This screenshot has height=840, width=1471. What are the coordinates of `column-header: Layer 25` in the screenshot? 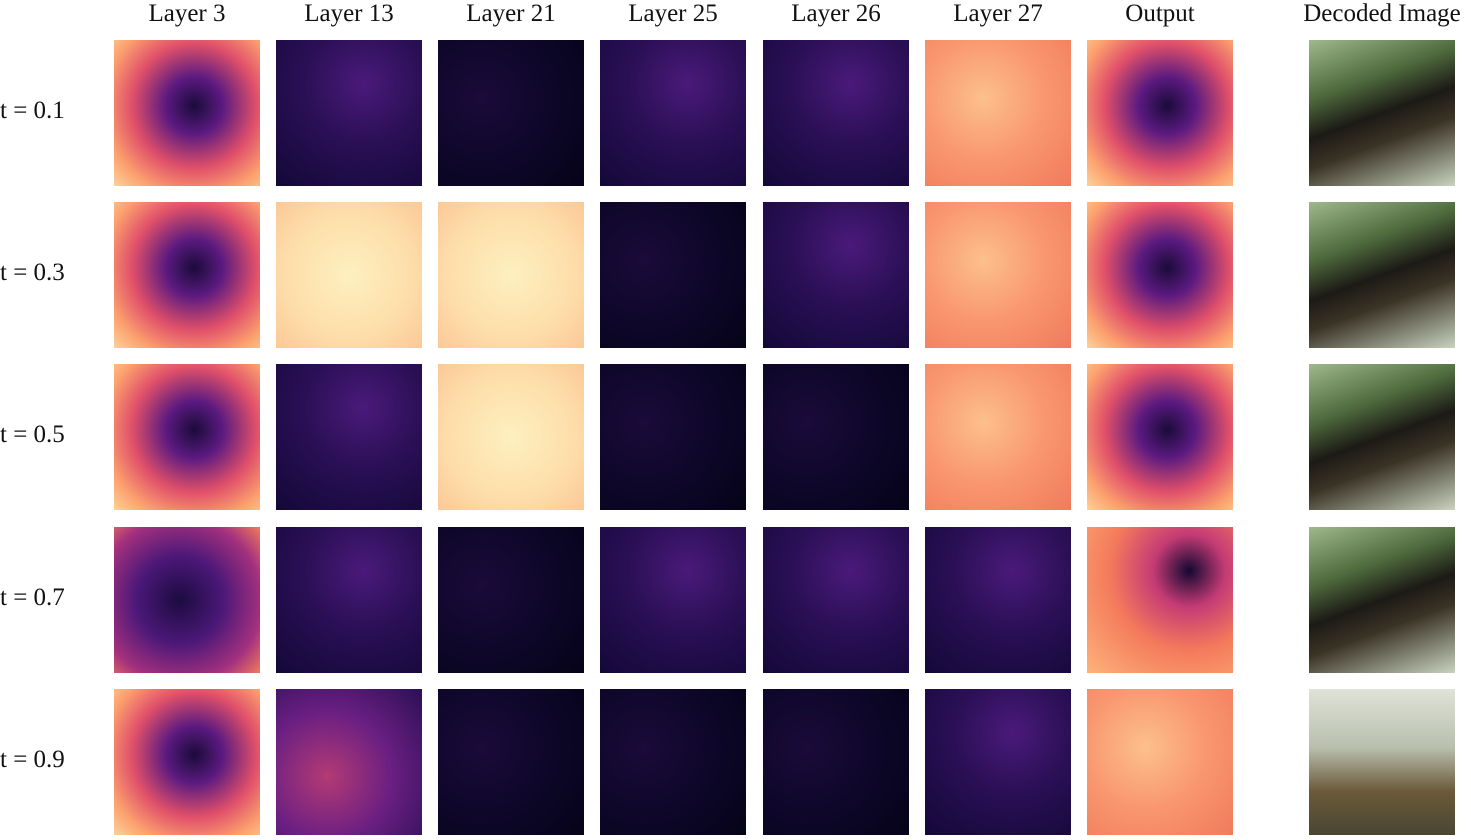 It's located at (673, 13).